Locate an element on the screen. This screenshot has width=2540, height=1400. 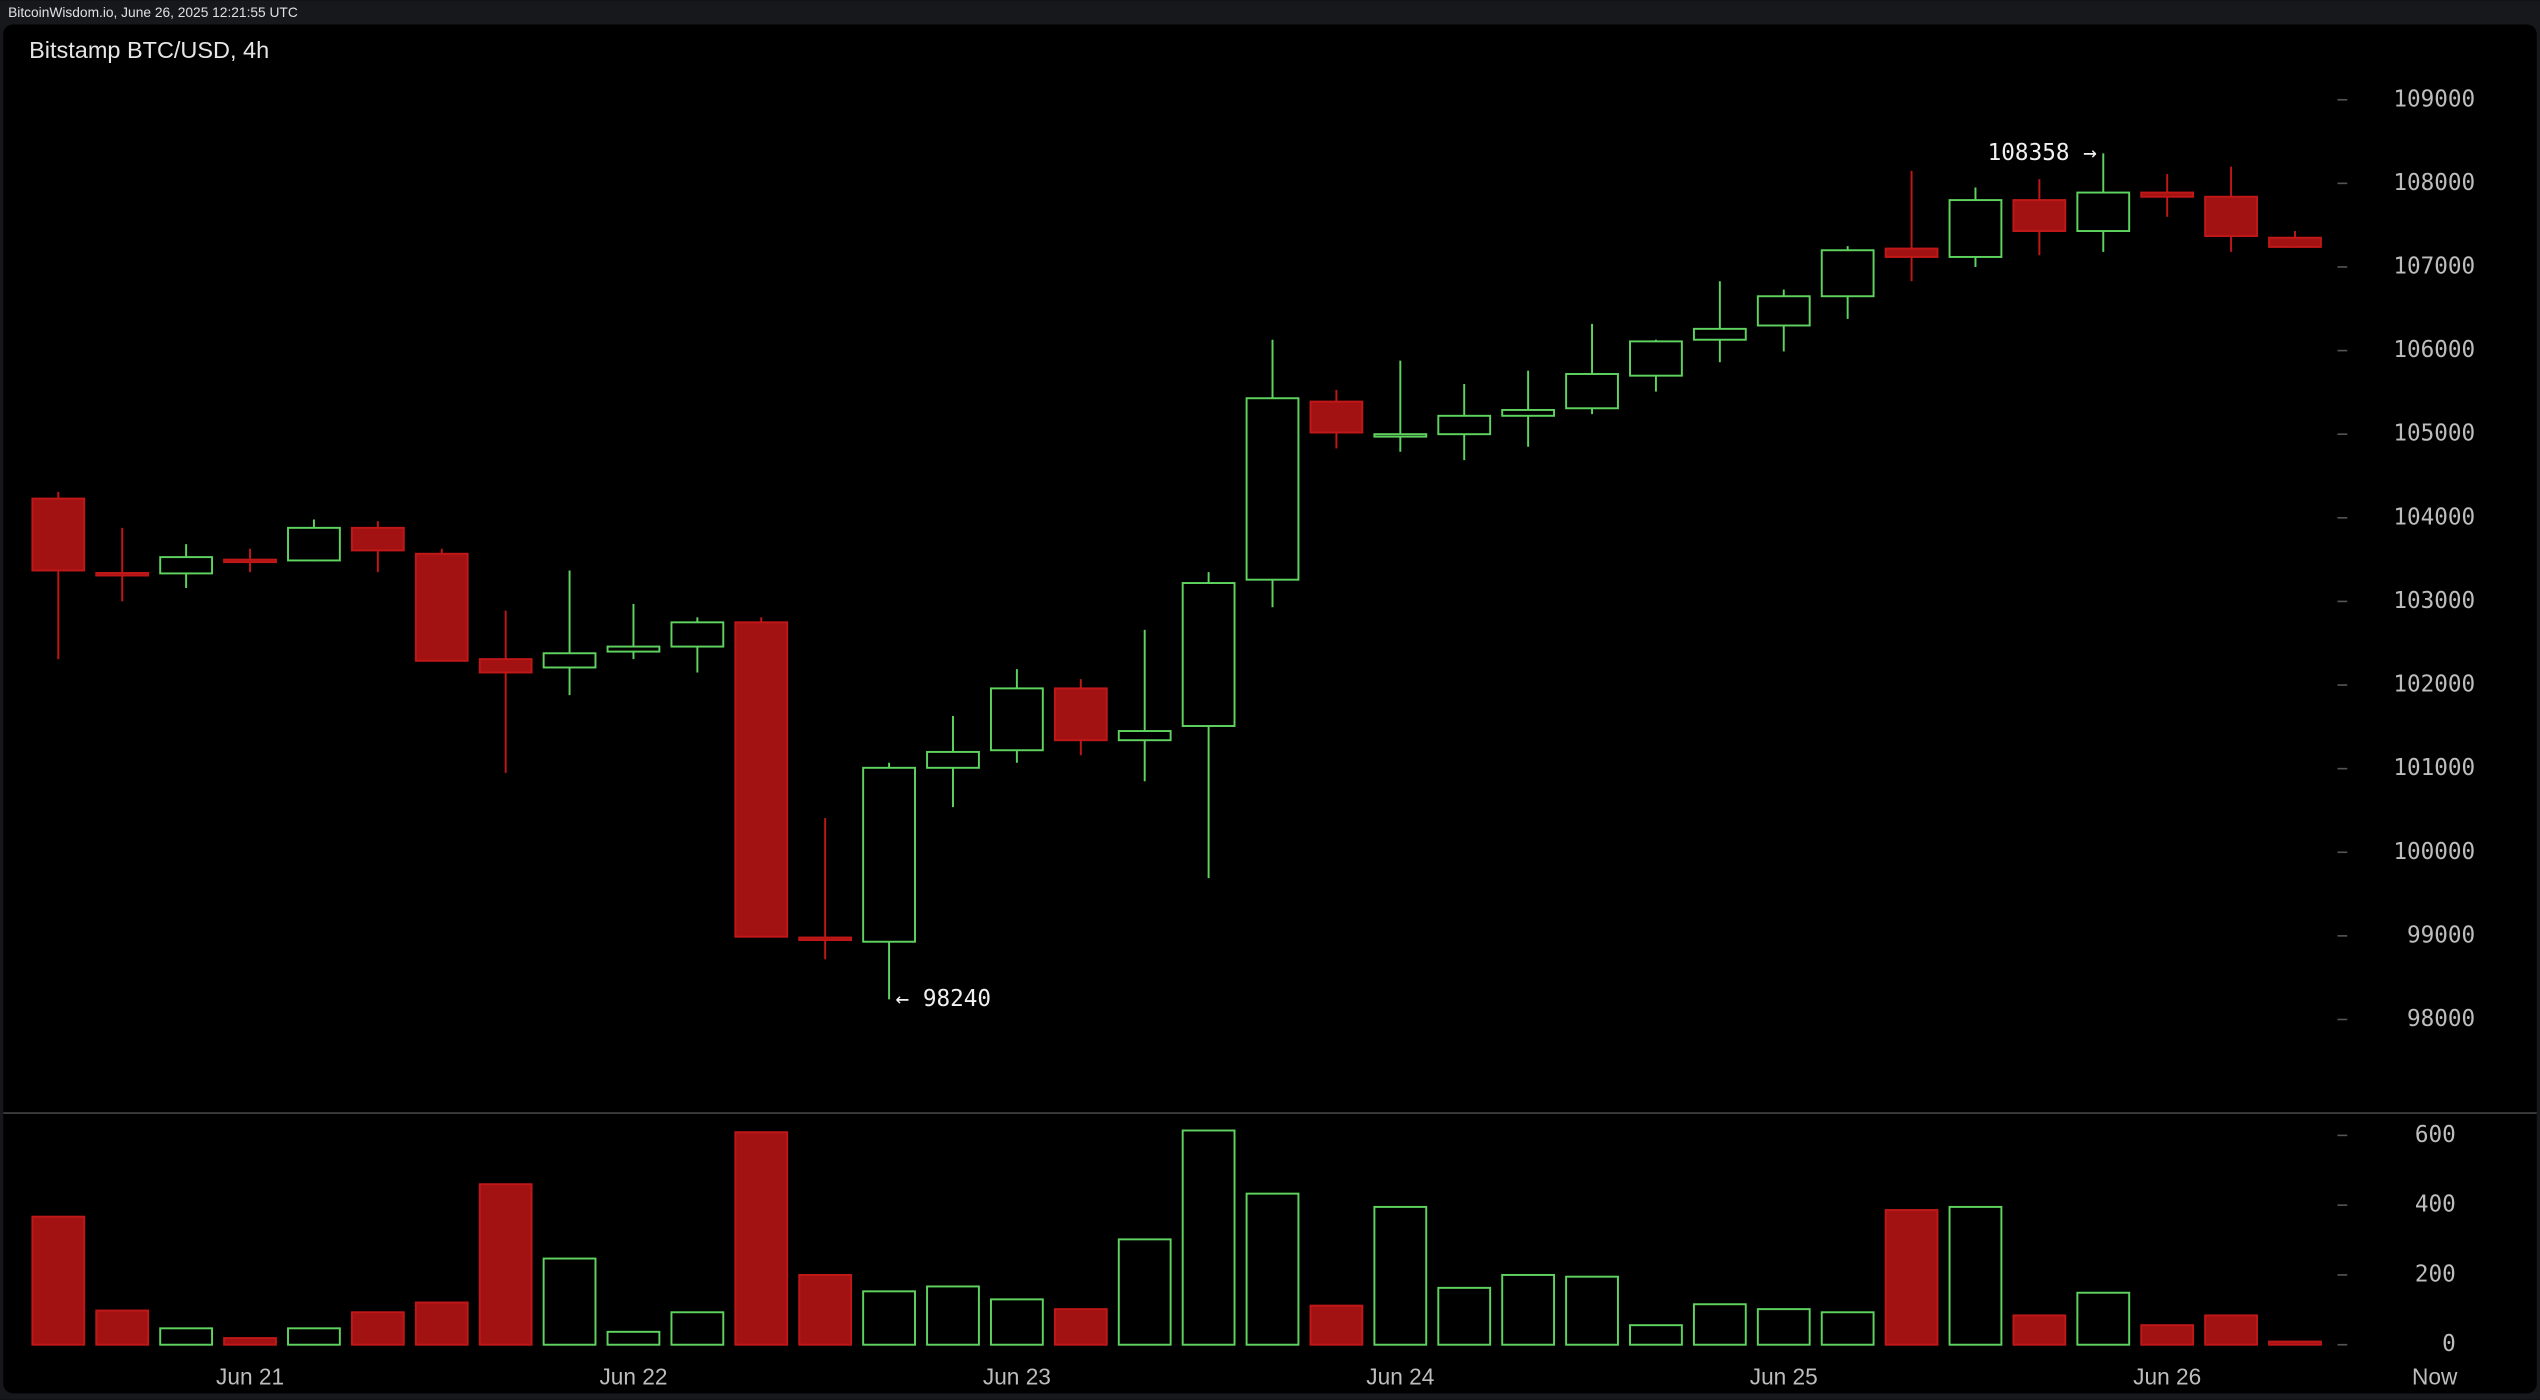
y-tick-label: 100000 is located at coordinates (2434, 852).